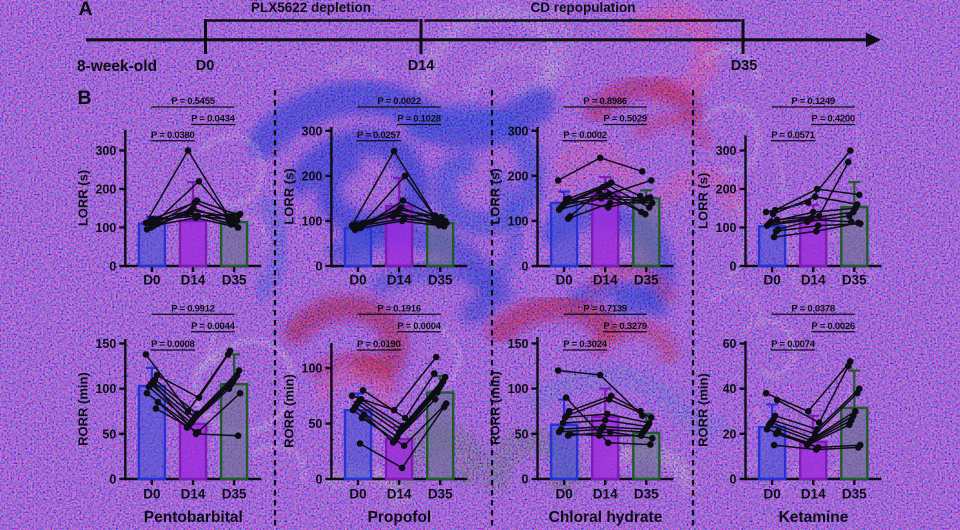  What do you see at coordinates (419, 326) in the screenshot?
I see `svg-text: P = 0.0004` at bounding box center [419, 326].